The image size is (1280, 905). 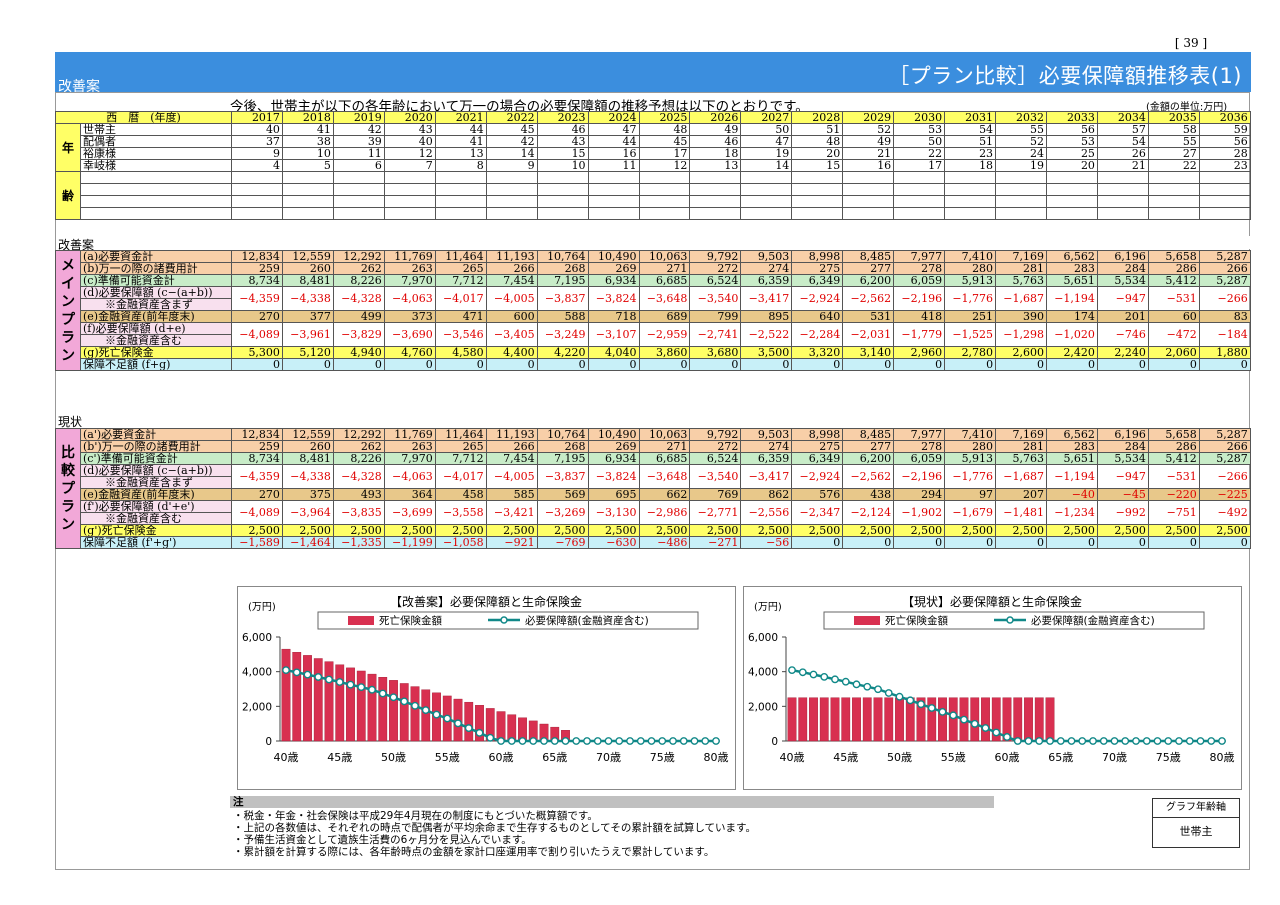 What do you see at coordinates (817, 256) in the screenshot?
I see `value-cell: 8,998` at bounding box center [817, 256].